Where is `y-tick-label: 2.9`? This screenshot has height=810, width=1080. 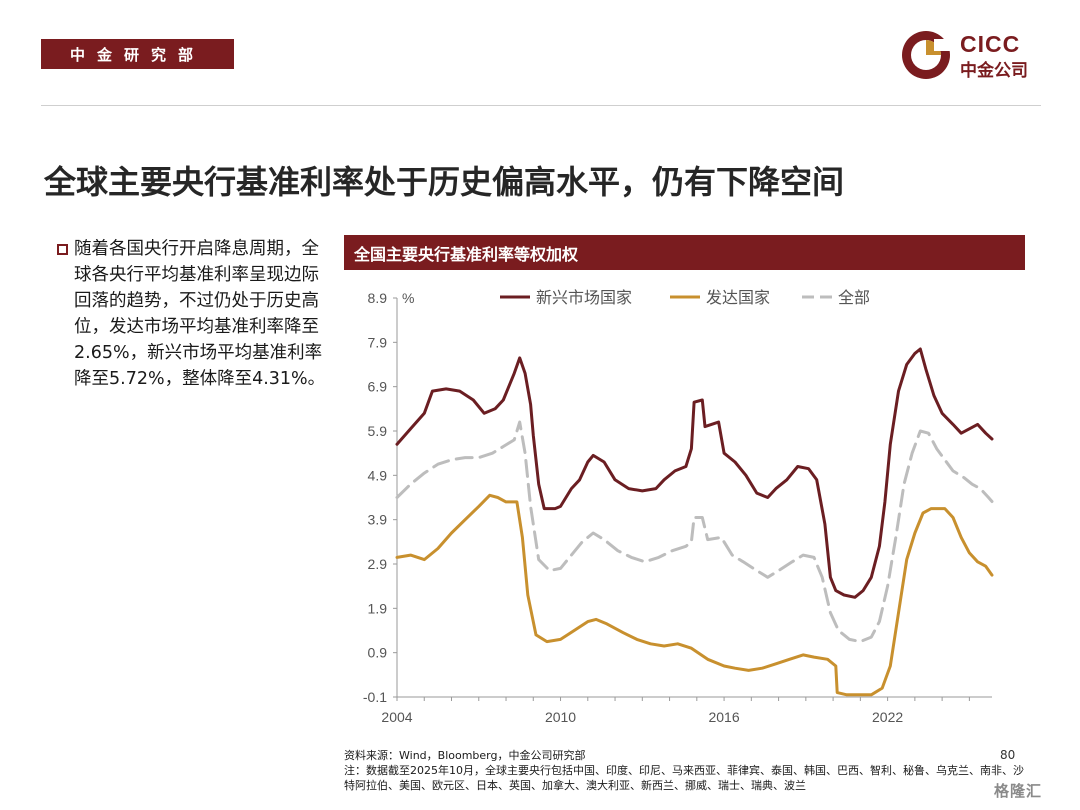 y-tick-label: 2.9 is located at coordinates (378, 564).